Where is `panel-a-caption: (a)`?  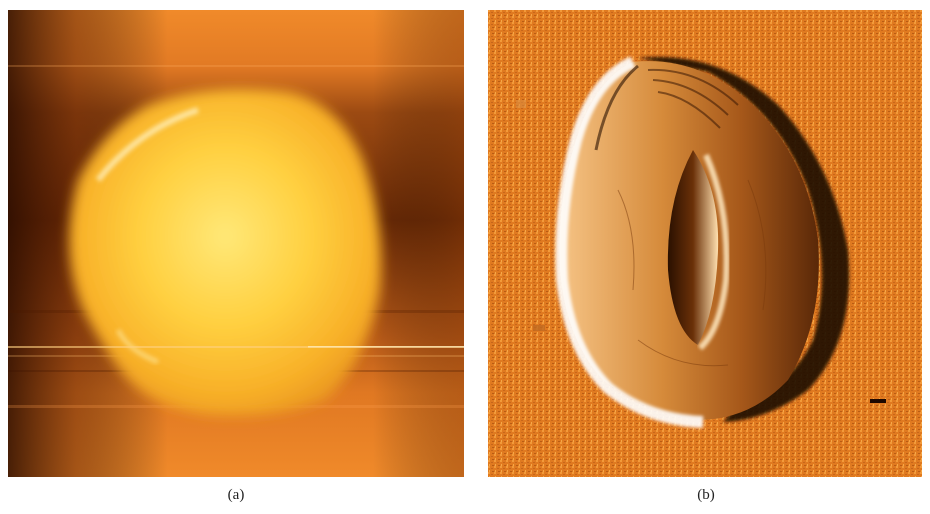
panel-a-caption: (a) is located at coordinates (236, 495).